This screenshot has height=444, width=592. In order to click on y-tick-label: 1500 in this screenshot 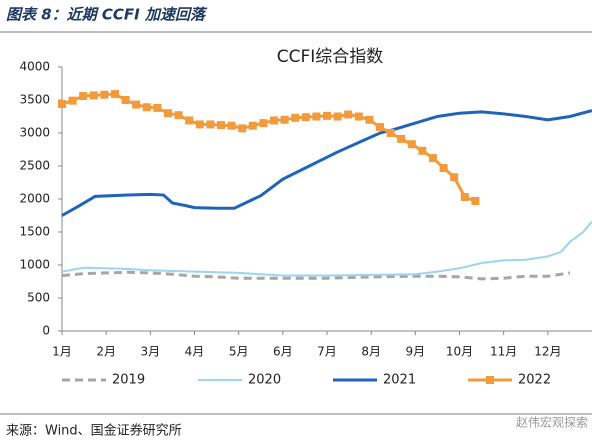, I will do `click(34, 232)`.